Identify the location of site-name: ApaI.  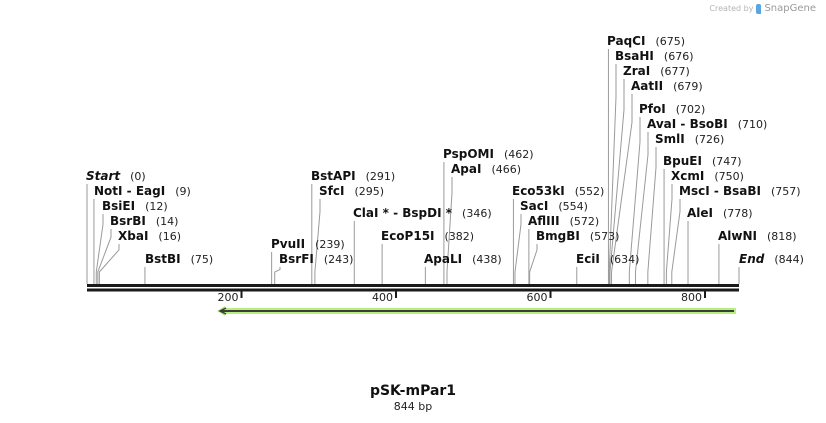
(466, 169).